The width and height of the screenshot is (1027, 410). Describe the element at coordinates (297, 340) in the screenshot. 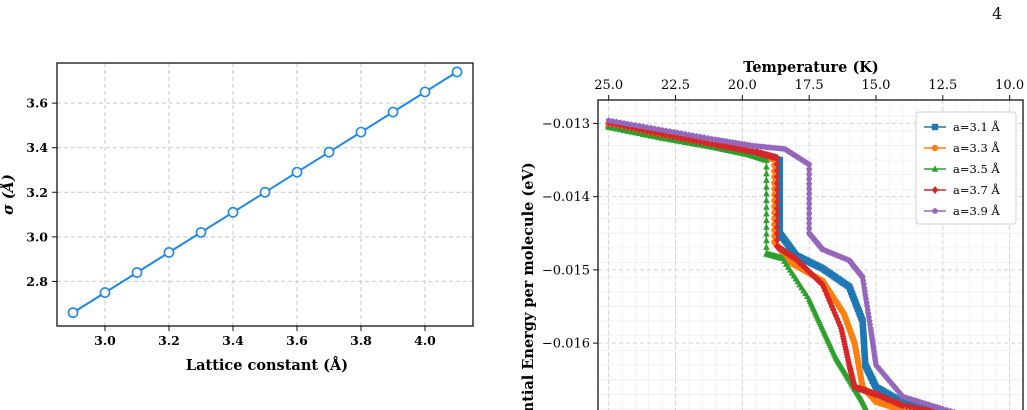

I see `x-tick-label: 3.6` at that location.